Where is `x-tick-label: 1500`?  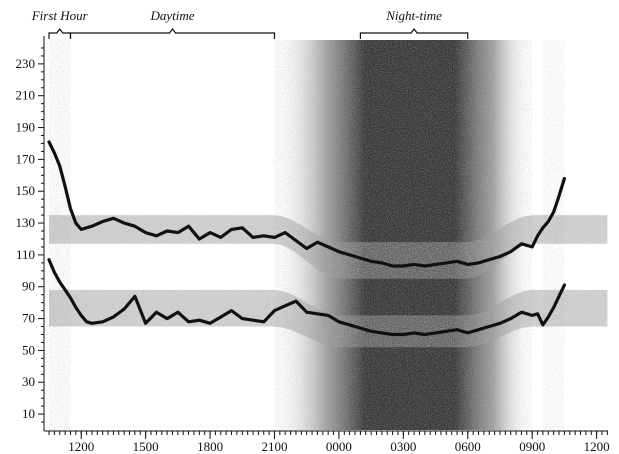
x-tick-label: 1500 is located at coordinates (146, 446).